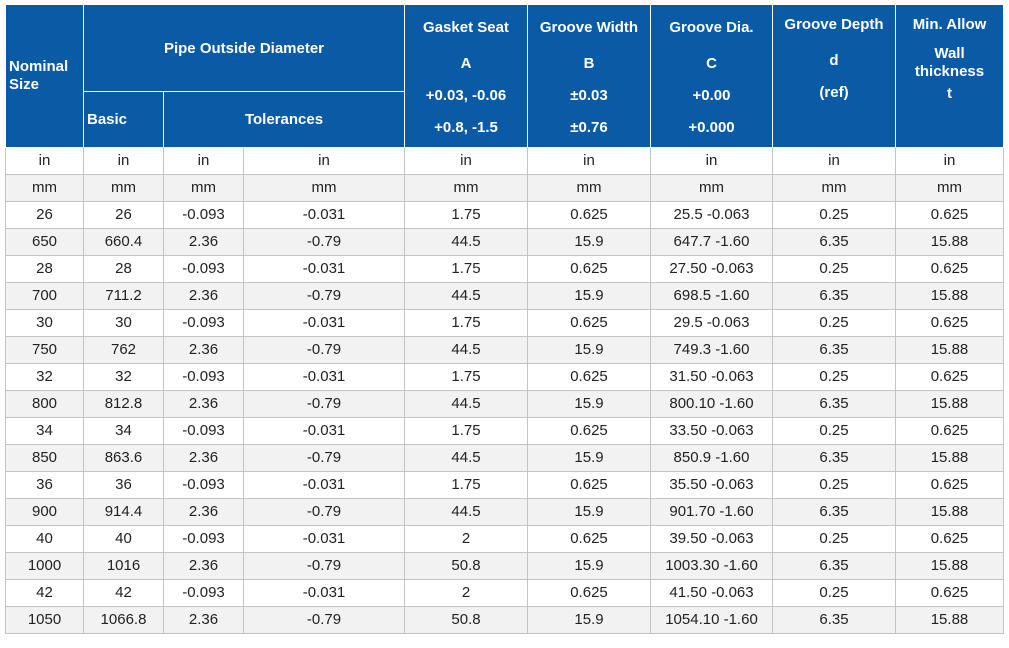 The width and height of the screenshot is (1009, 648). Describe the element at coordinates (123, 431) in the screenshot. I see `cell-basic: 34` at that location.